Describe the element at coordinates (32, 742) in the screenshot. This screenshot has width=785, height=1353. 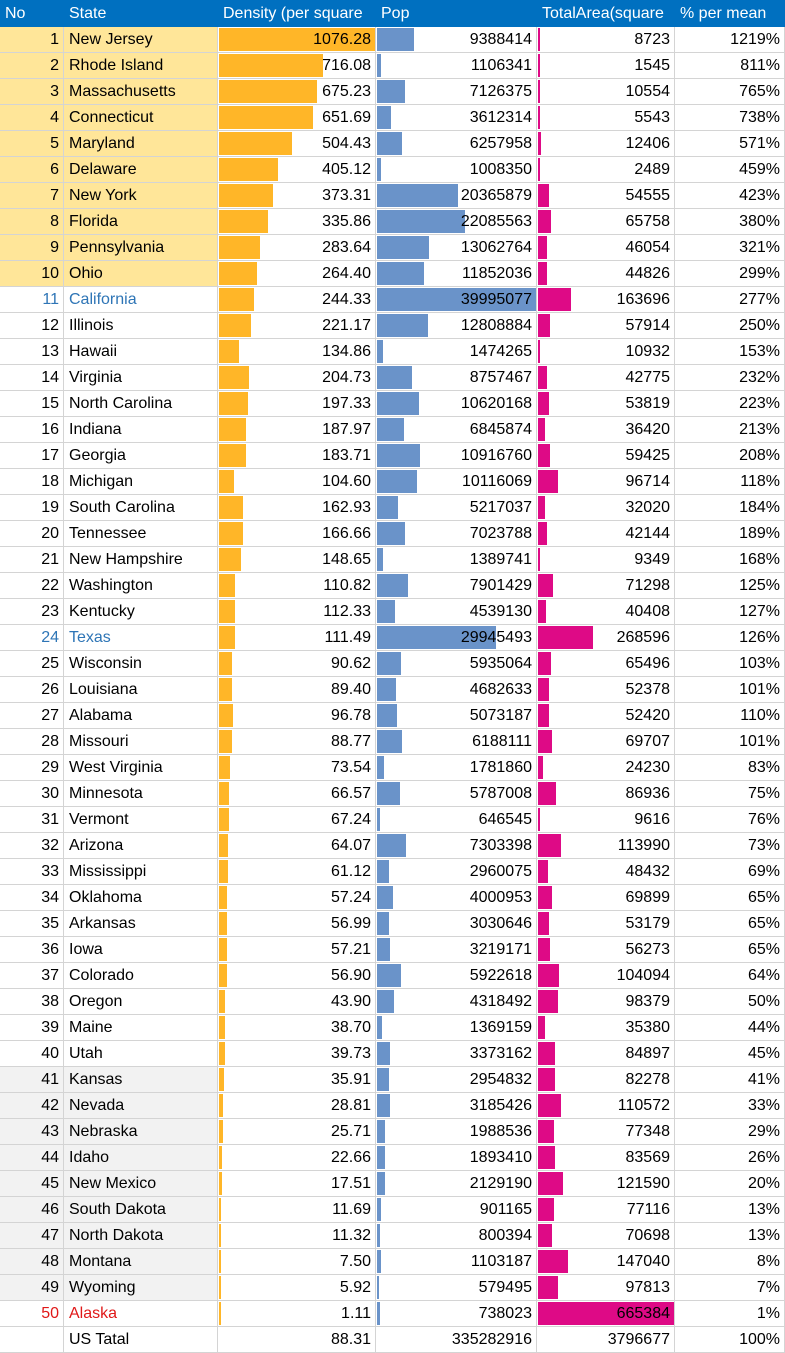
I see `cell-no: 28` at that location.